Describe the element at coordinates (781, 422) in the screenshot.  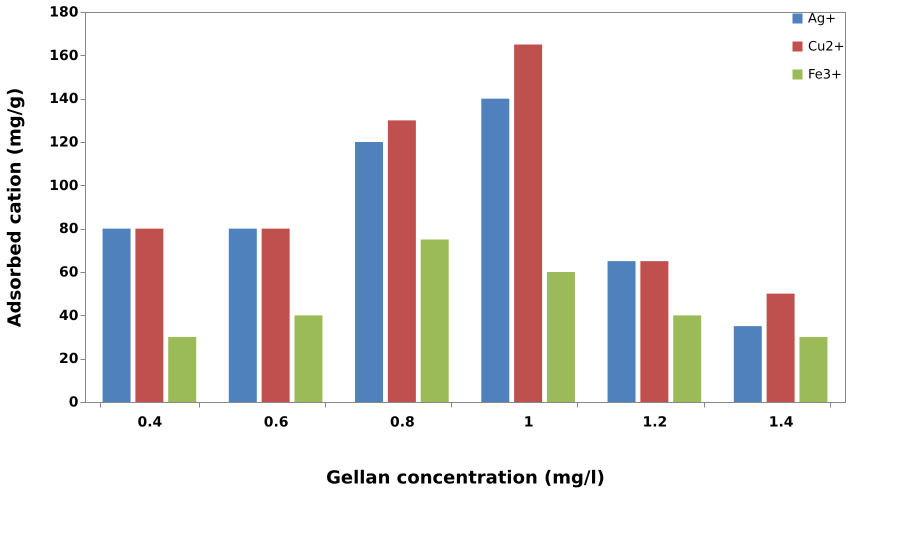
I see `x-tick-label: 1.4` at that location.